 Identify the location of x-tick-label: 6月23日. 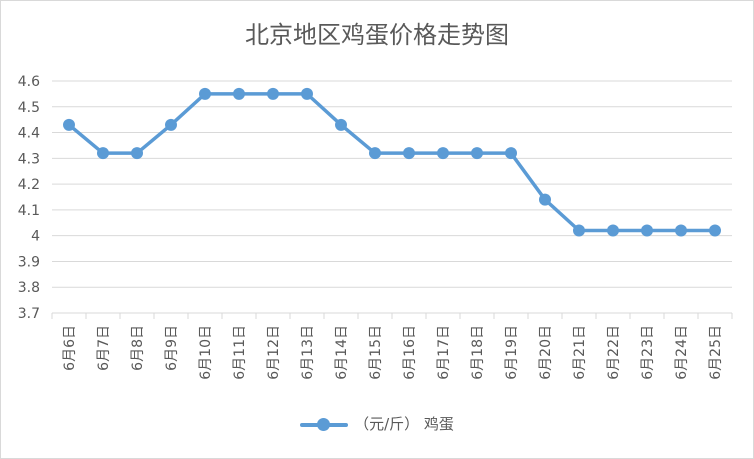
(648, 352).